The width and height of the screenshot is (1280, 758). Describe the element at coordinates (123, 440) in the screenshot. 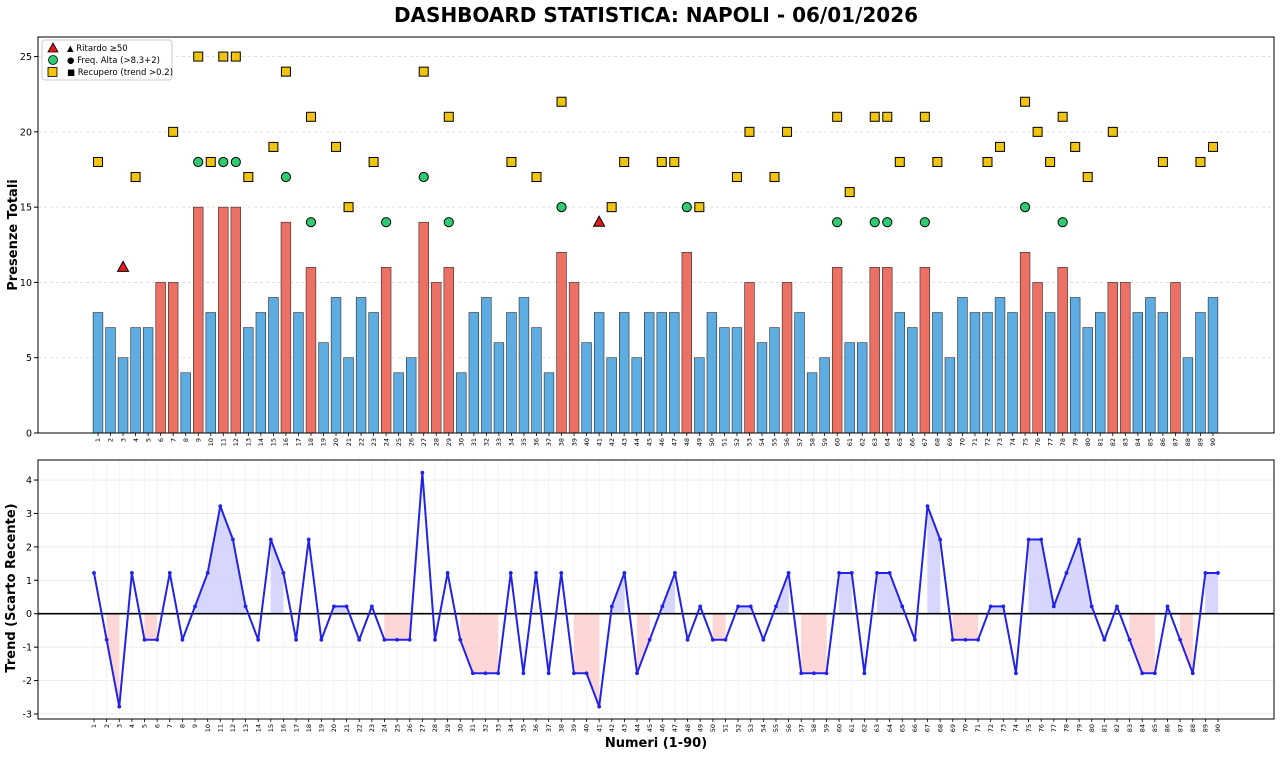

I see `top-x-tick-label: 3` at that location.